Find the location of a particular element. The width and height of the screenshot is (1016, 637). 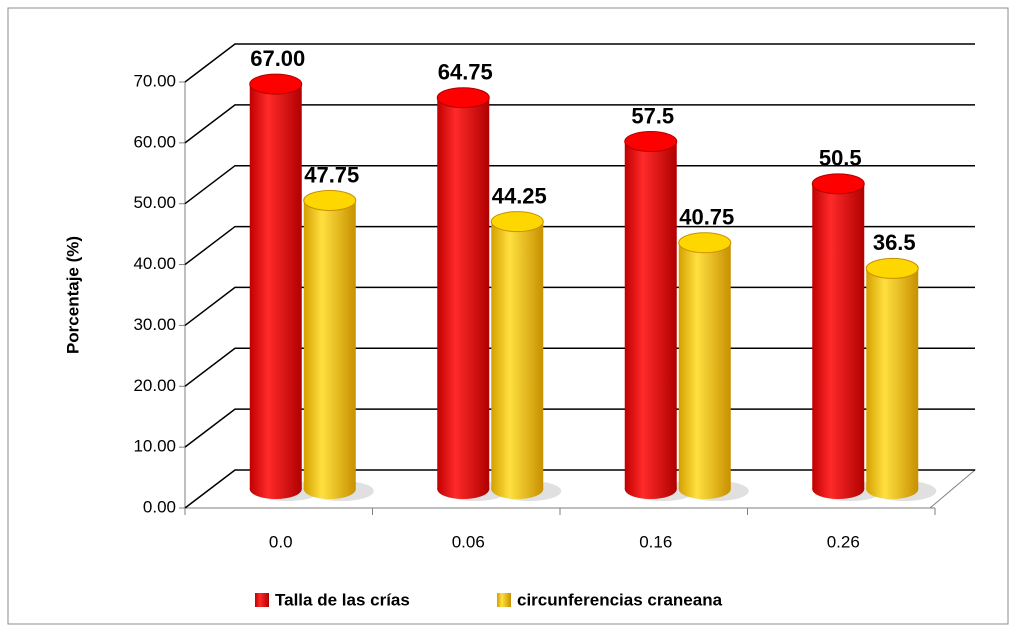

data-label: 40.75 is located at coordinates (706, 217).